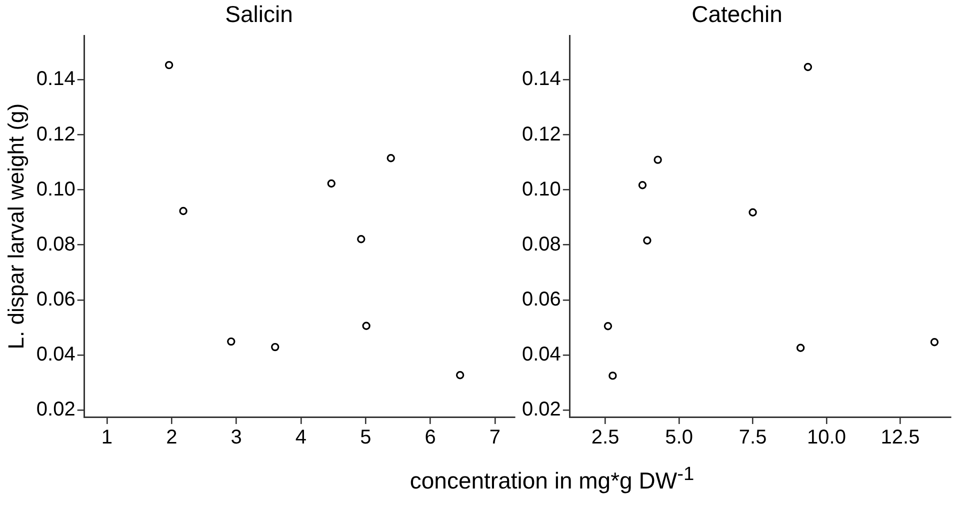 Image resolution: width=964 pixels, height=506 pixels. Describe the element at coordinates (737, 14) in the screenshot. I see `chart-title: Catechin` at that location.